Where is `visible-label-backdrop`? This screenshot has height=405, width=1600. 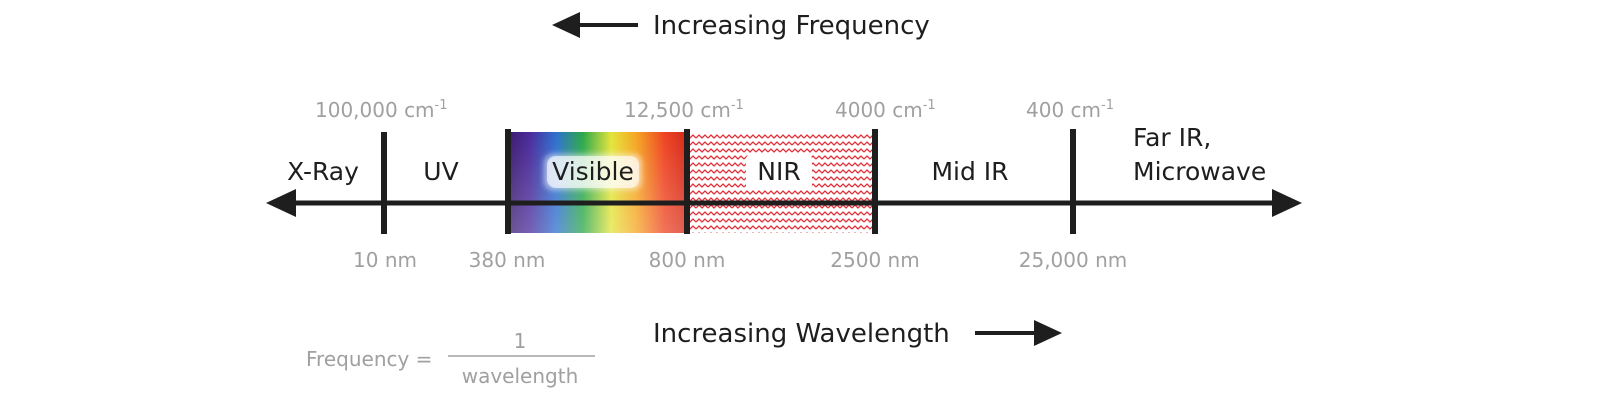 visible-label-backdrop is located at coordinates (593, 172).